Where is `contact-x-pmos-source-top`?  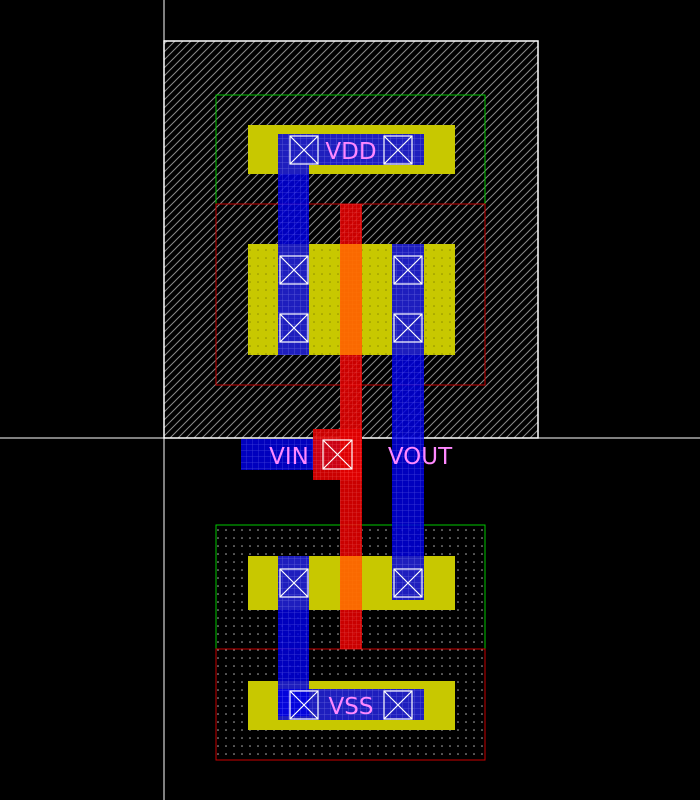 contact-x-pmos-source-top is located at coordinates (294, 270).